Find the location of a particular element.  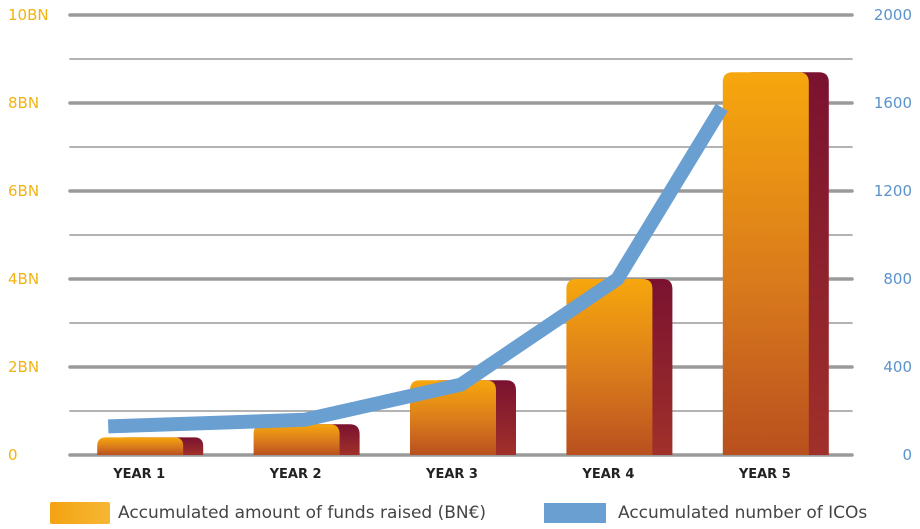

category-axis: YEAR 1 YEAR 2 YEAR 3 YEAR 4 YEAR 5 is located at coordinates (451, 474).